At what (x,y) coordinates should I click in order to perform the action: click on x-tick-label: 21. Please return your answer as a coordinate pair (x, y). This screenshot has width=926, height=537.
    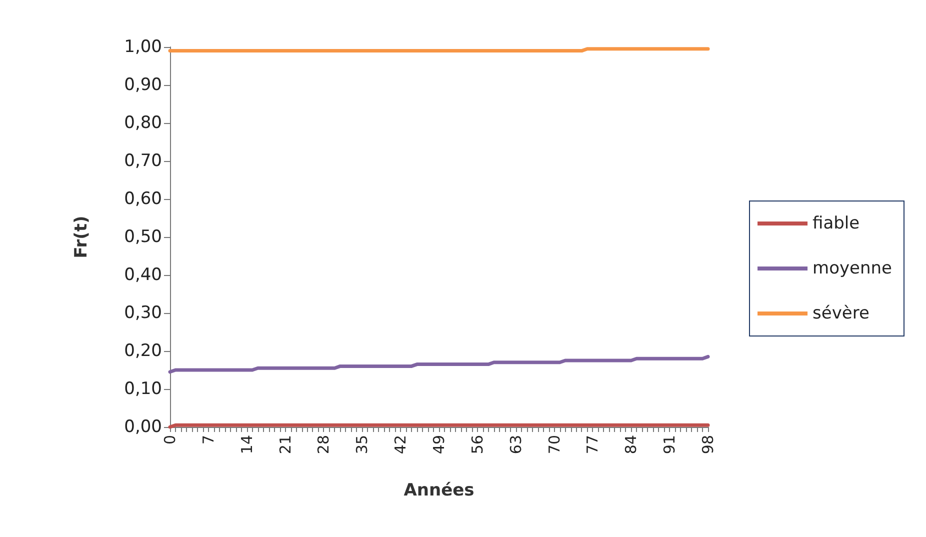
    Looking at the image, I should click on (285, 444).